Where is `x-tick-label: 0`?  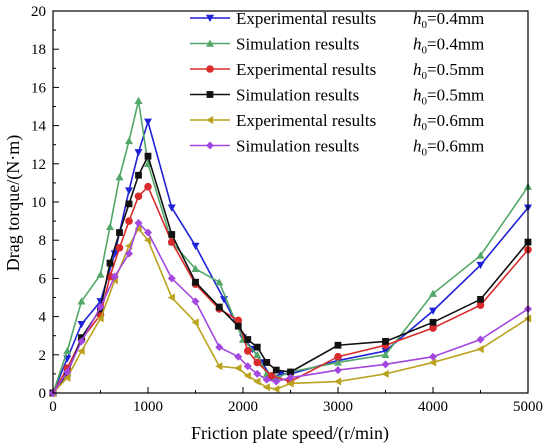
x-tick-label: 0 is located at coordinates (53, 407).